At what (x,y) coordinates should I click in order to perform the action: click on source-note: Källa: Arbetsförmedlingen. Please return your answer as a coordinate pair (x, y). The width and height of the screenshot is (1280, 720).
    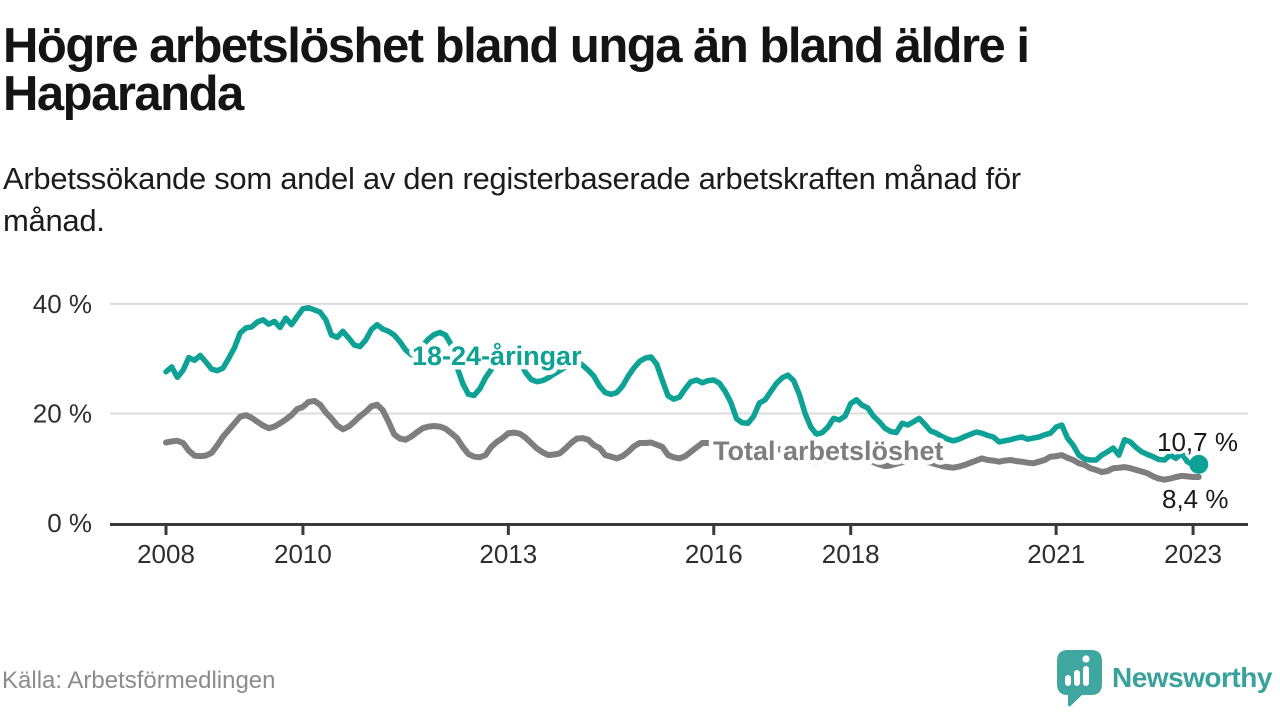
    Looking at the image, I should click on (139, 680).